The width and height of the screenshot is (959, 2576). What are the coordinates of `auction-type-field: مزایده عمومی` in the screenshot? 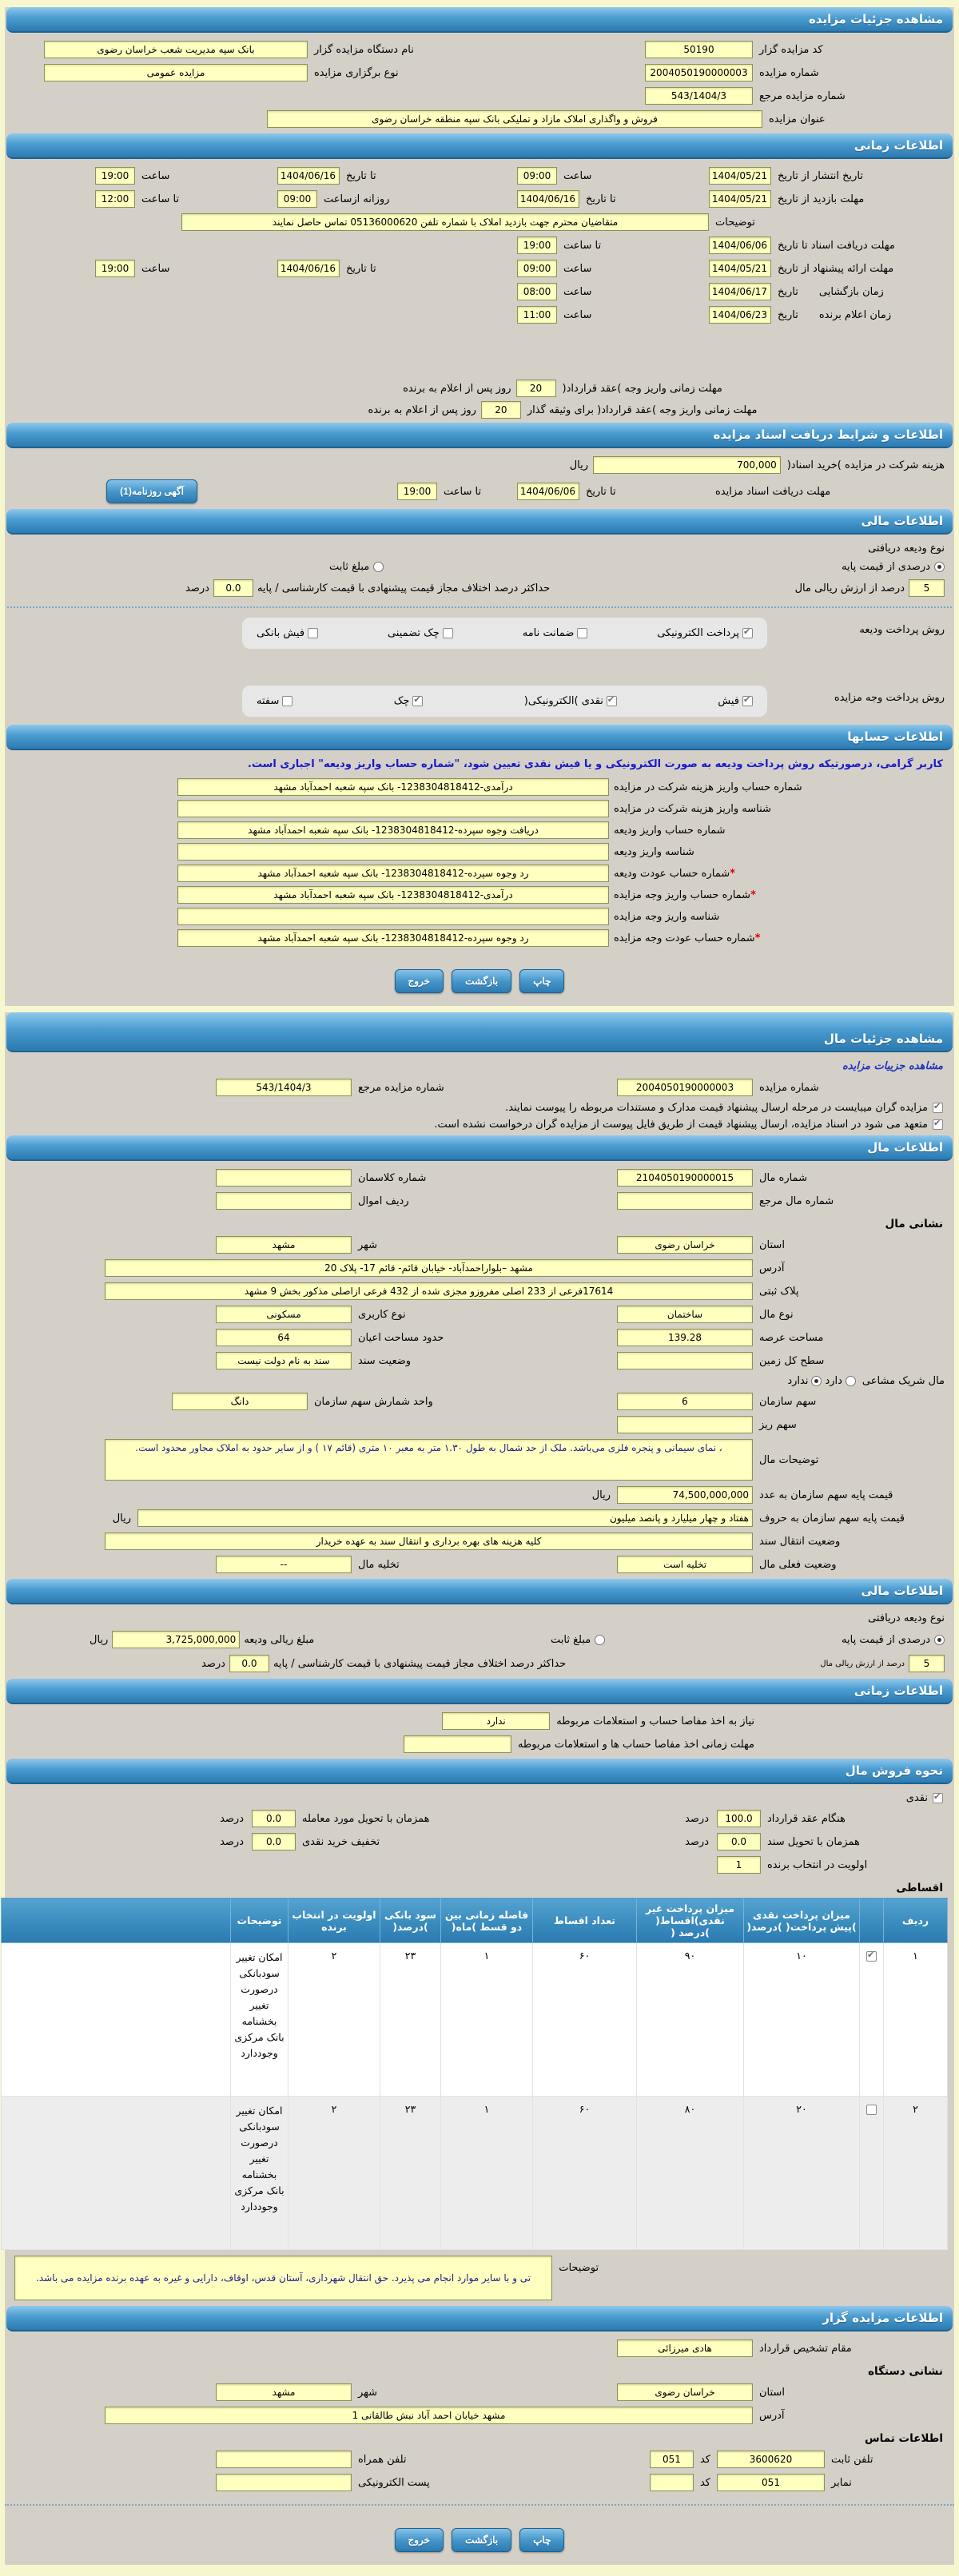 It's located at (176, 72).